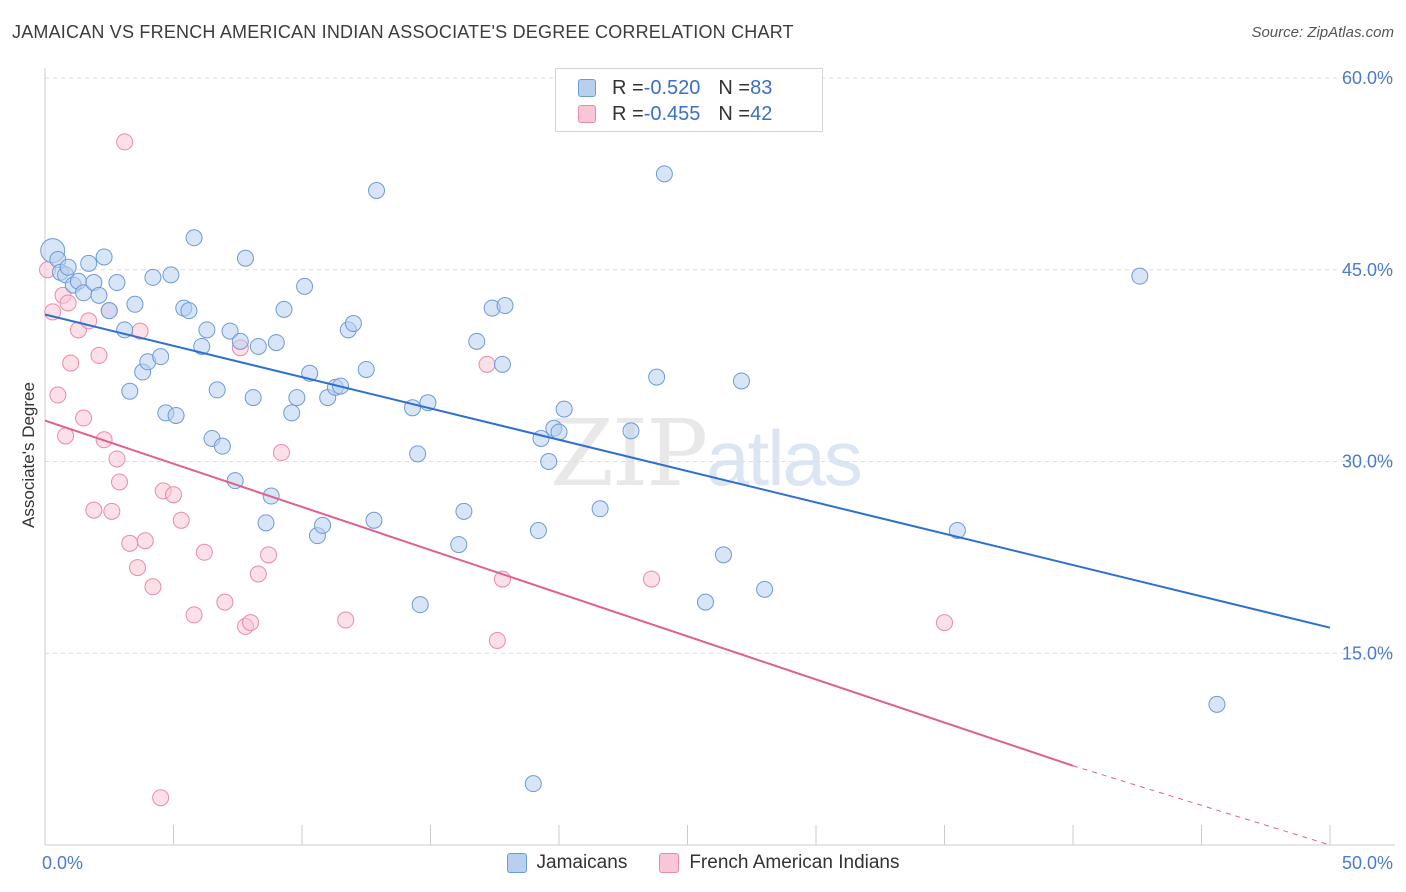 The width and height of the screenshot is (1406, 892). I want to click on source-label: Source: ZipAtlas.com, so click(1322, 32).